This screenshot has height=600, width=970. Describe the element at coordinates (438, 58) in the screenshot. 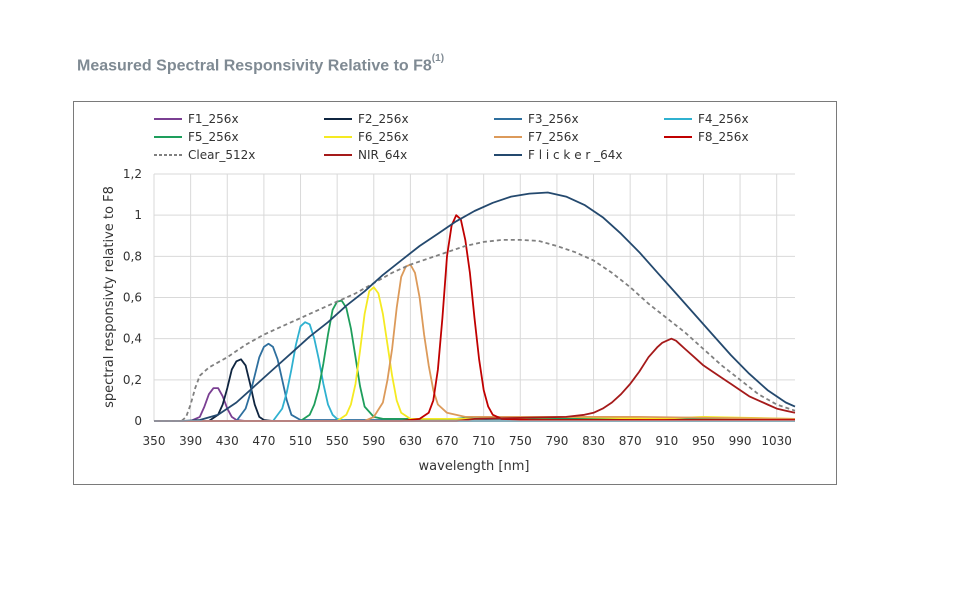

I see `page-title-footnote: (1)` at that location.